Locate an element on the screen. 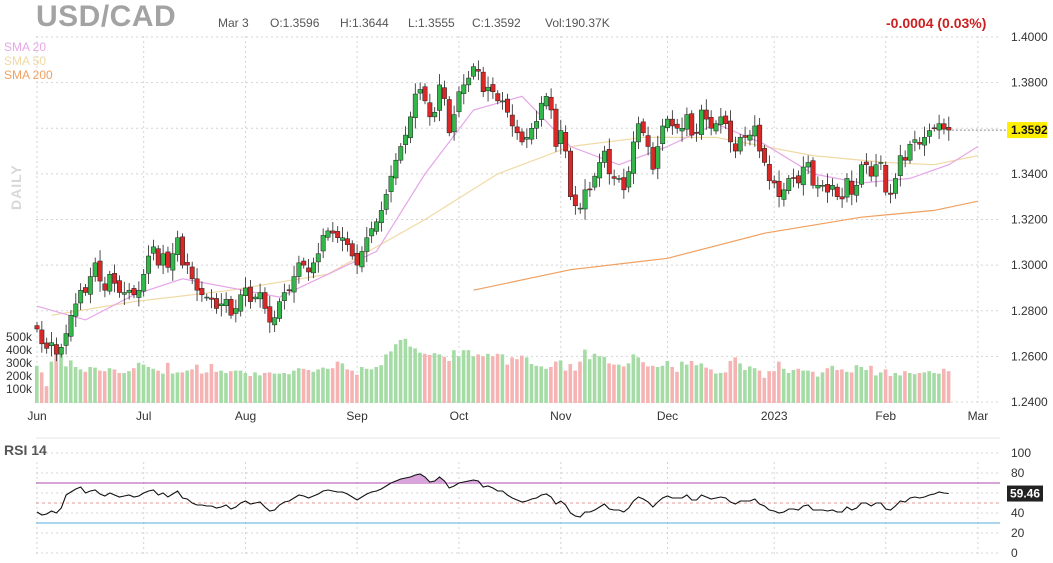  rsi-overbought-fill is located at coordinates (437, 478).